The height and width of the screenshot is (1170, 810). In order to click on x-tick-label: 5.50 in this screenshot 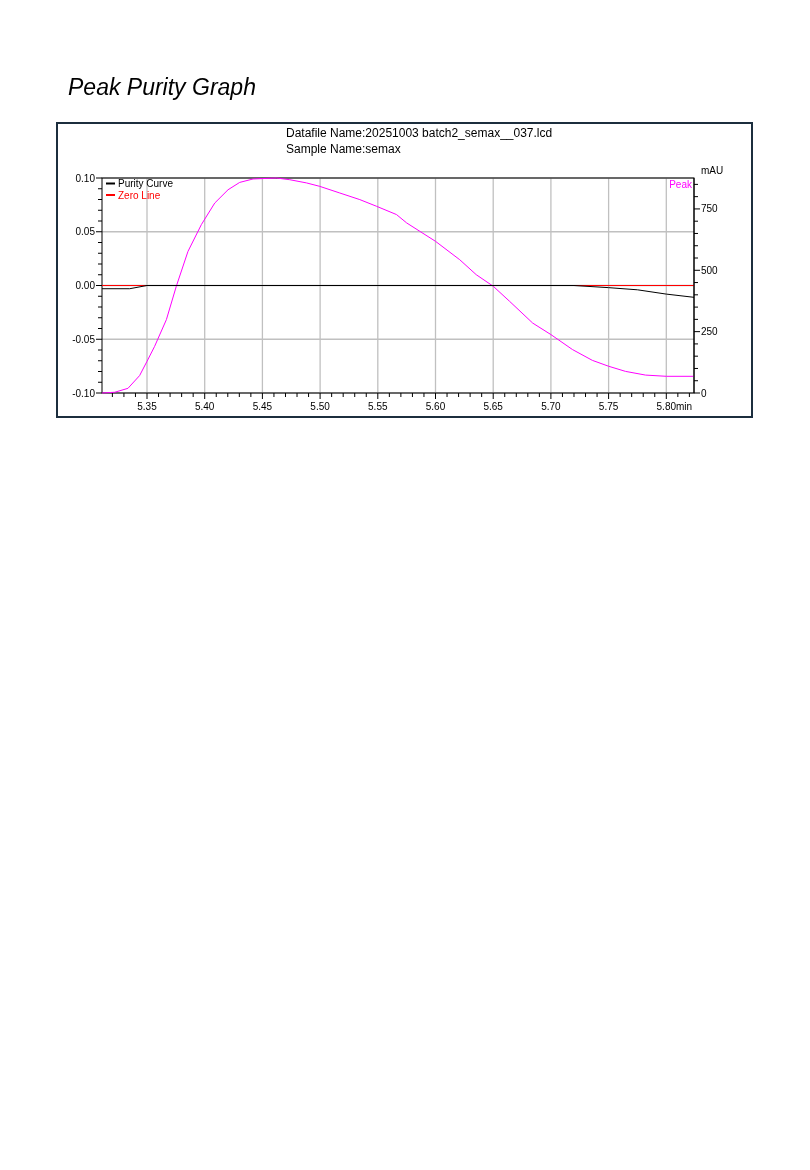, I will do `click(320, 406)`.